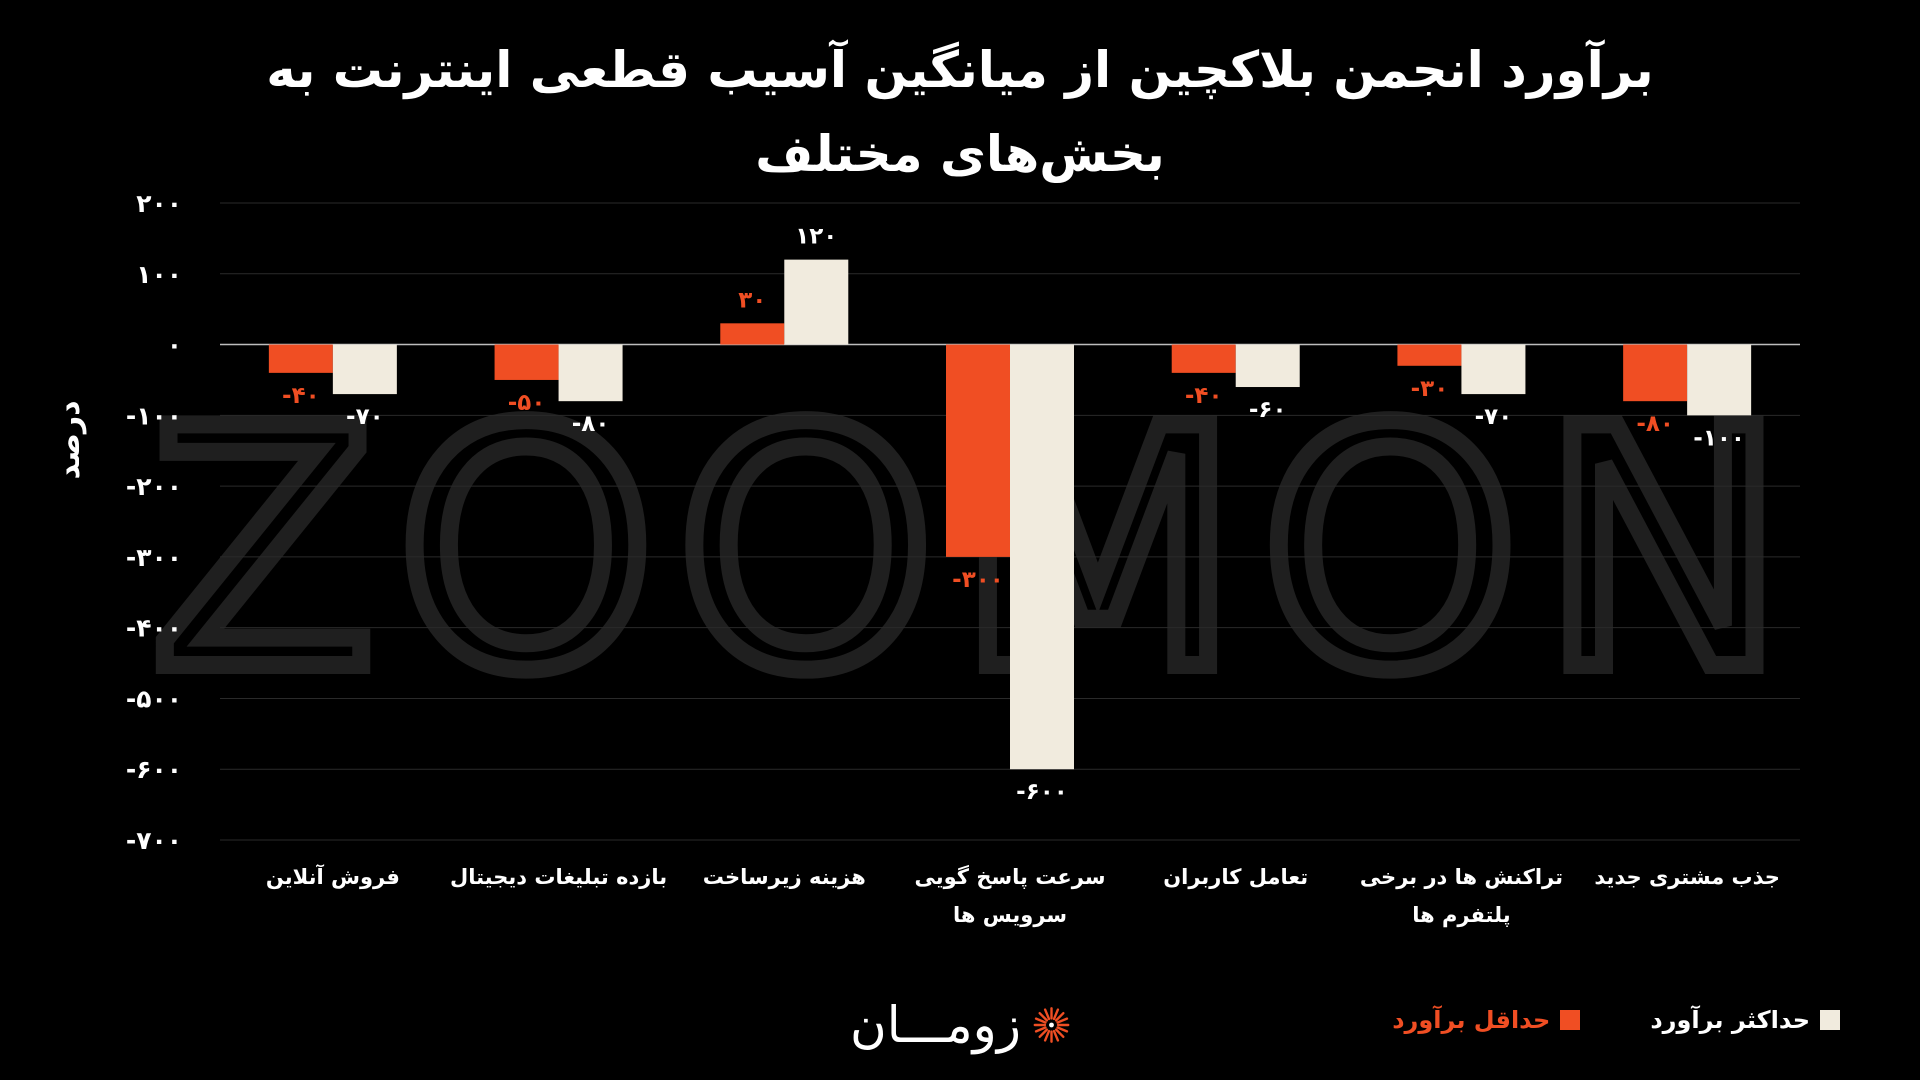  I want to click on y-tick-label: -۵۰۰, so click(154, 698).